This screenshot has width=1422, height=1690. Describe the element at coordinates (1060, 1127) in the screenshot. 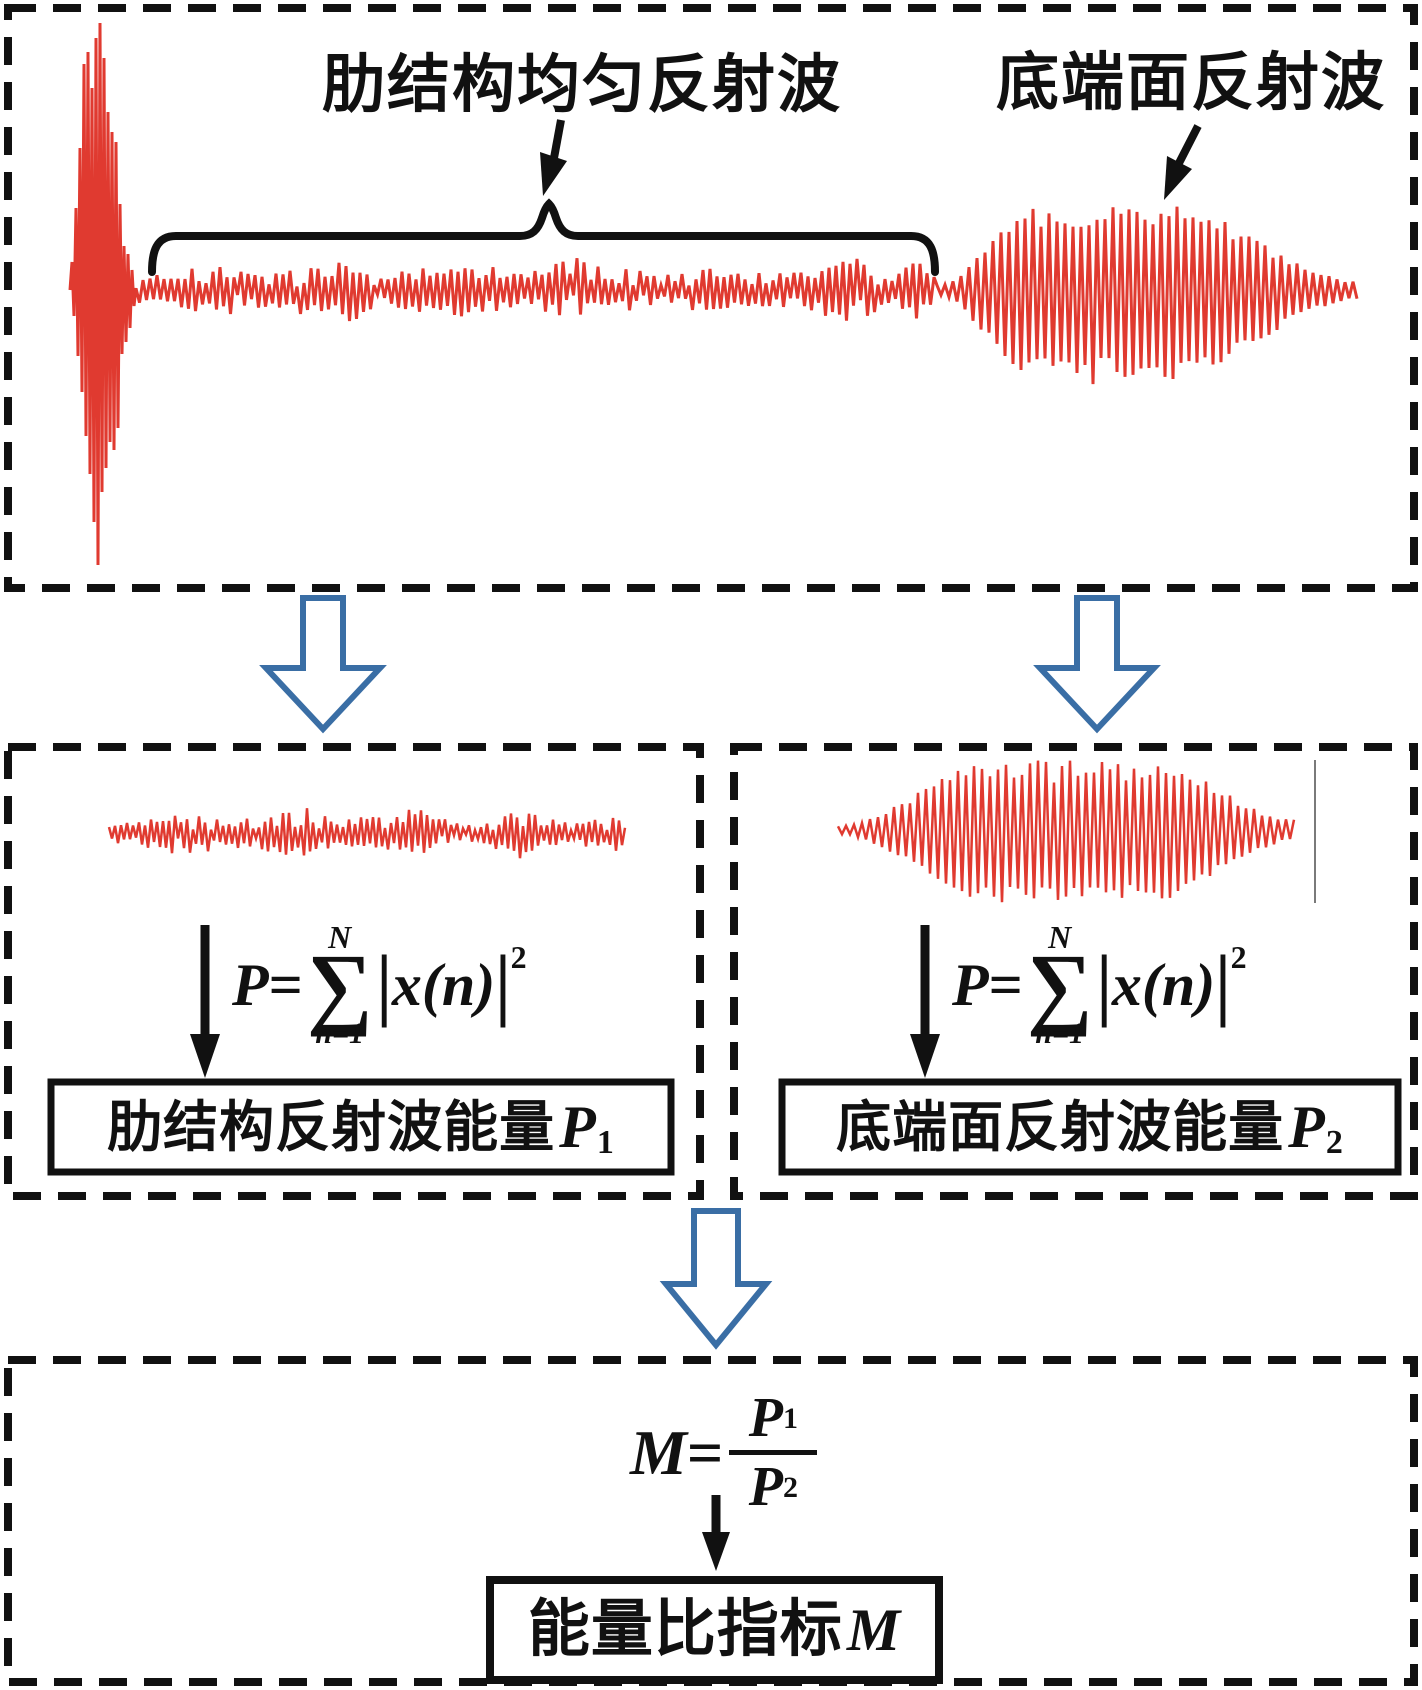

I see `right-result-cn: 底端面反射波能量` at that location.